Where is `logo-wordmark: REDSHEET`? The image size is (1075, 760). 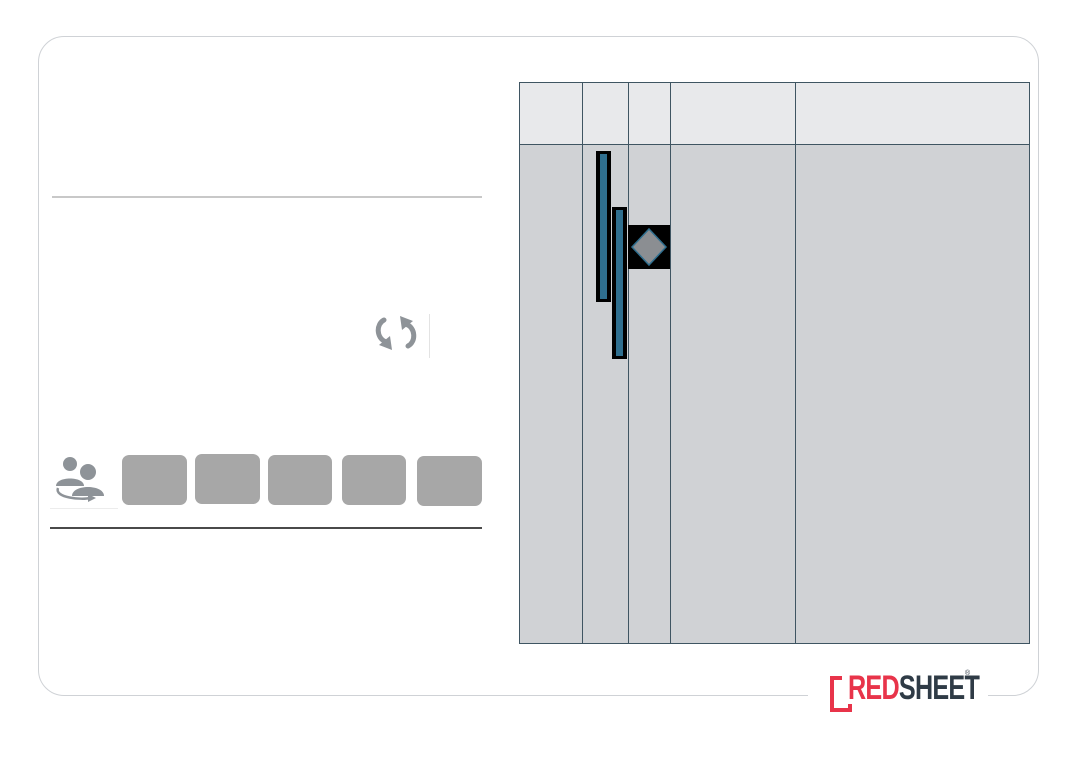
logo-wordmark: REDSHEET is located at coordinates (914, 688).